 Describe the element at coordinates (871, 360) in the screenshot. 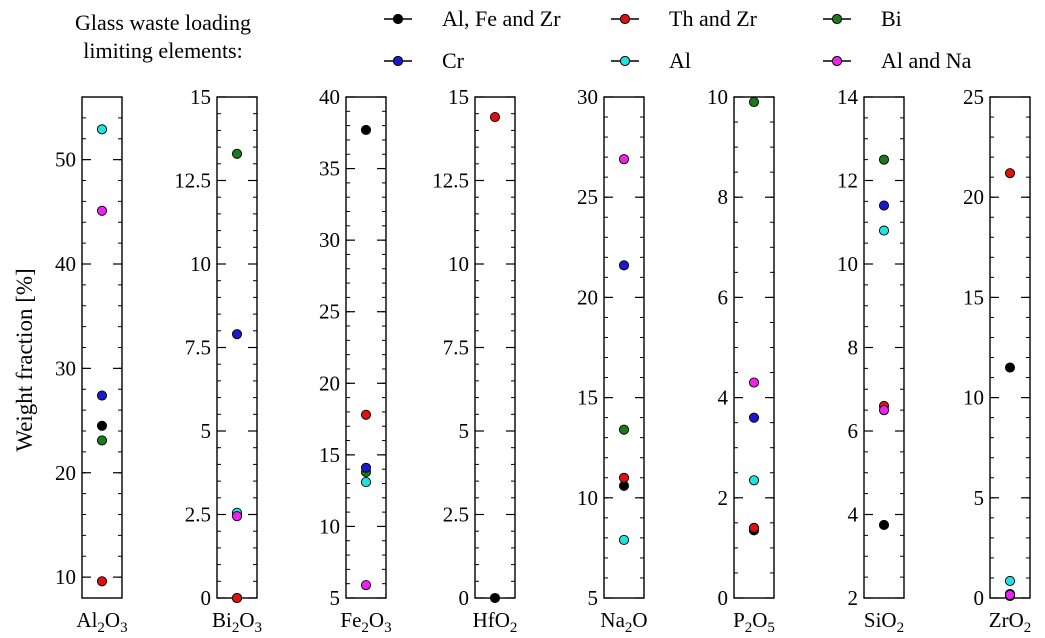

I see `panel: 2 4 6 8 10 12 14 SiO2` at that location.